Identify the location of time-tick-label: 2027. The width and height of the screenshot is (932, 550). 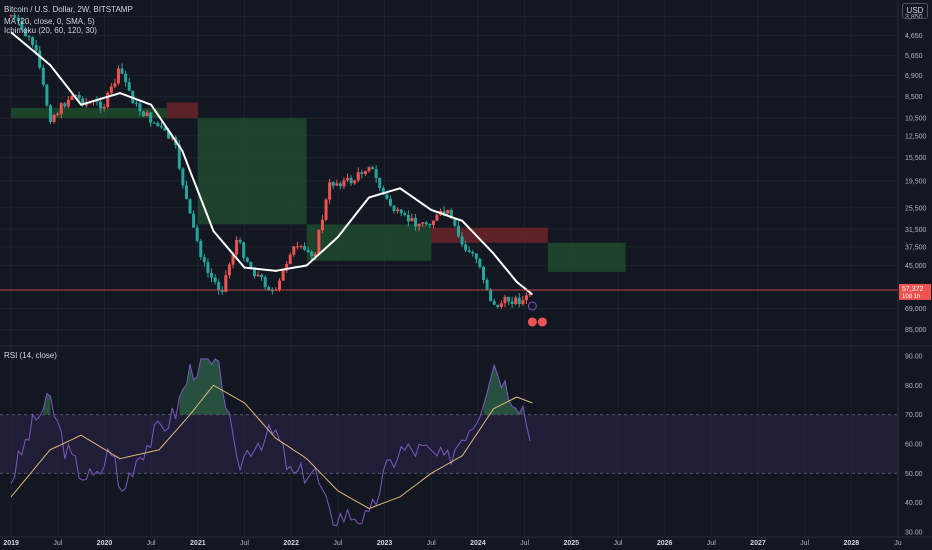
(758, 543).